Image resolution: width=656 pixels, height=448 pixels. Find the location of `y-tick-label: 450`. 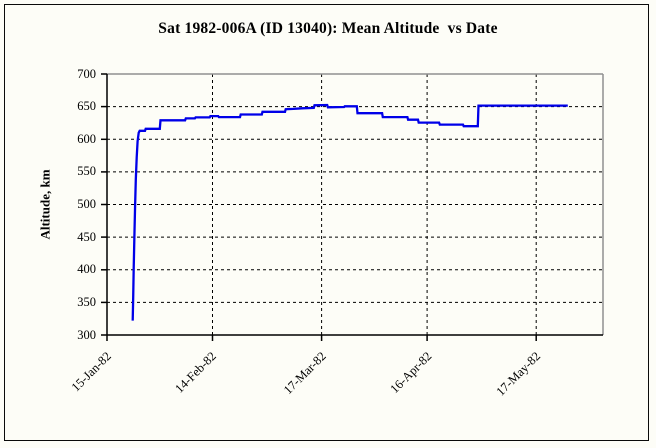

y-tick-label: 450 is located at coordinates (86, 236).